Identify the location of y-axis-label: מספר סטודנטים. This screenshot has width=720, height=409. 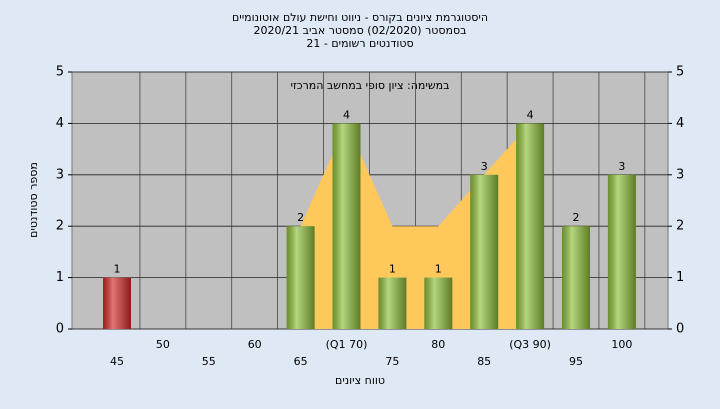
(33, 200).